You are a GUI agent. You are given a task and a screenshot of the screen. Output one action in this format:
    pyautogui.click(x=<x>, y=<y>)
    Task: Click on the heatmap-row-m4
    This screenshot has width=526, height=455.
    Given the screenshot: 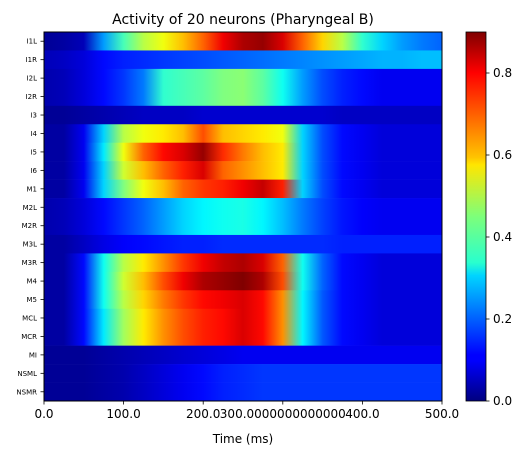 What is the action you would take?
    pyautogui.click(x=243, y=281)
    